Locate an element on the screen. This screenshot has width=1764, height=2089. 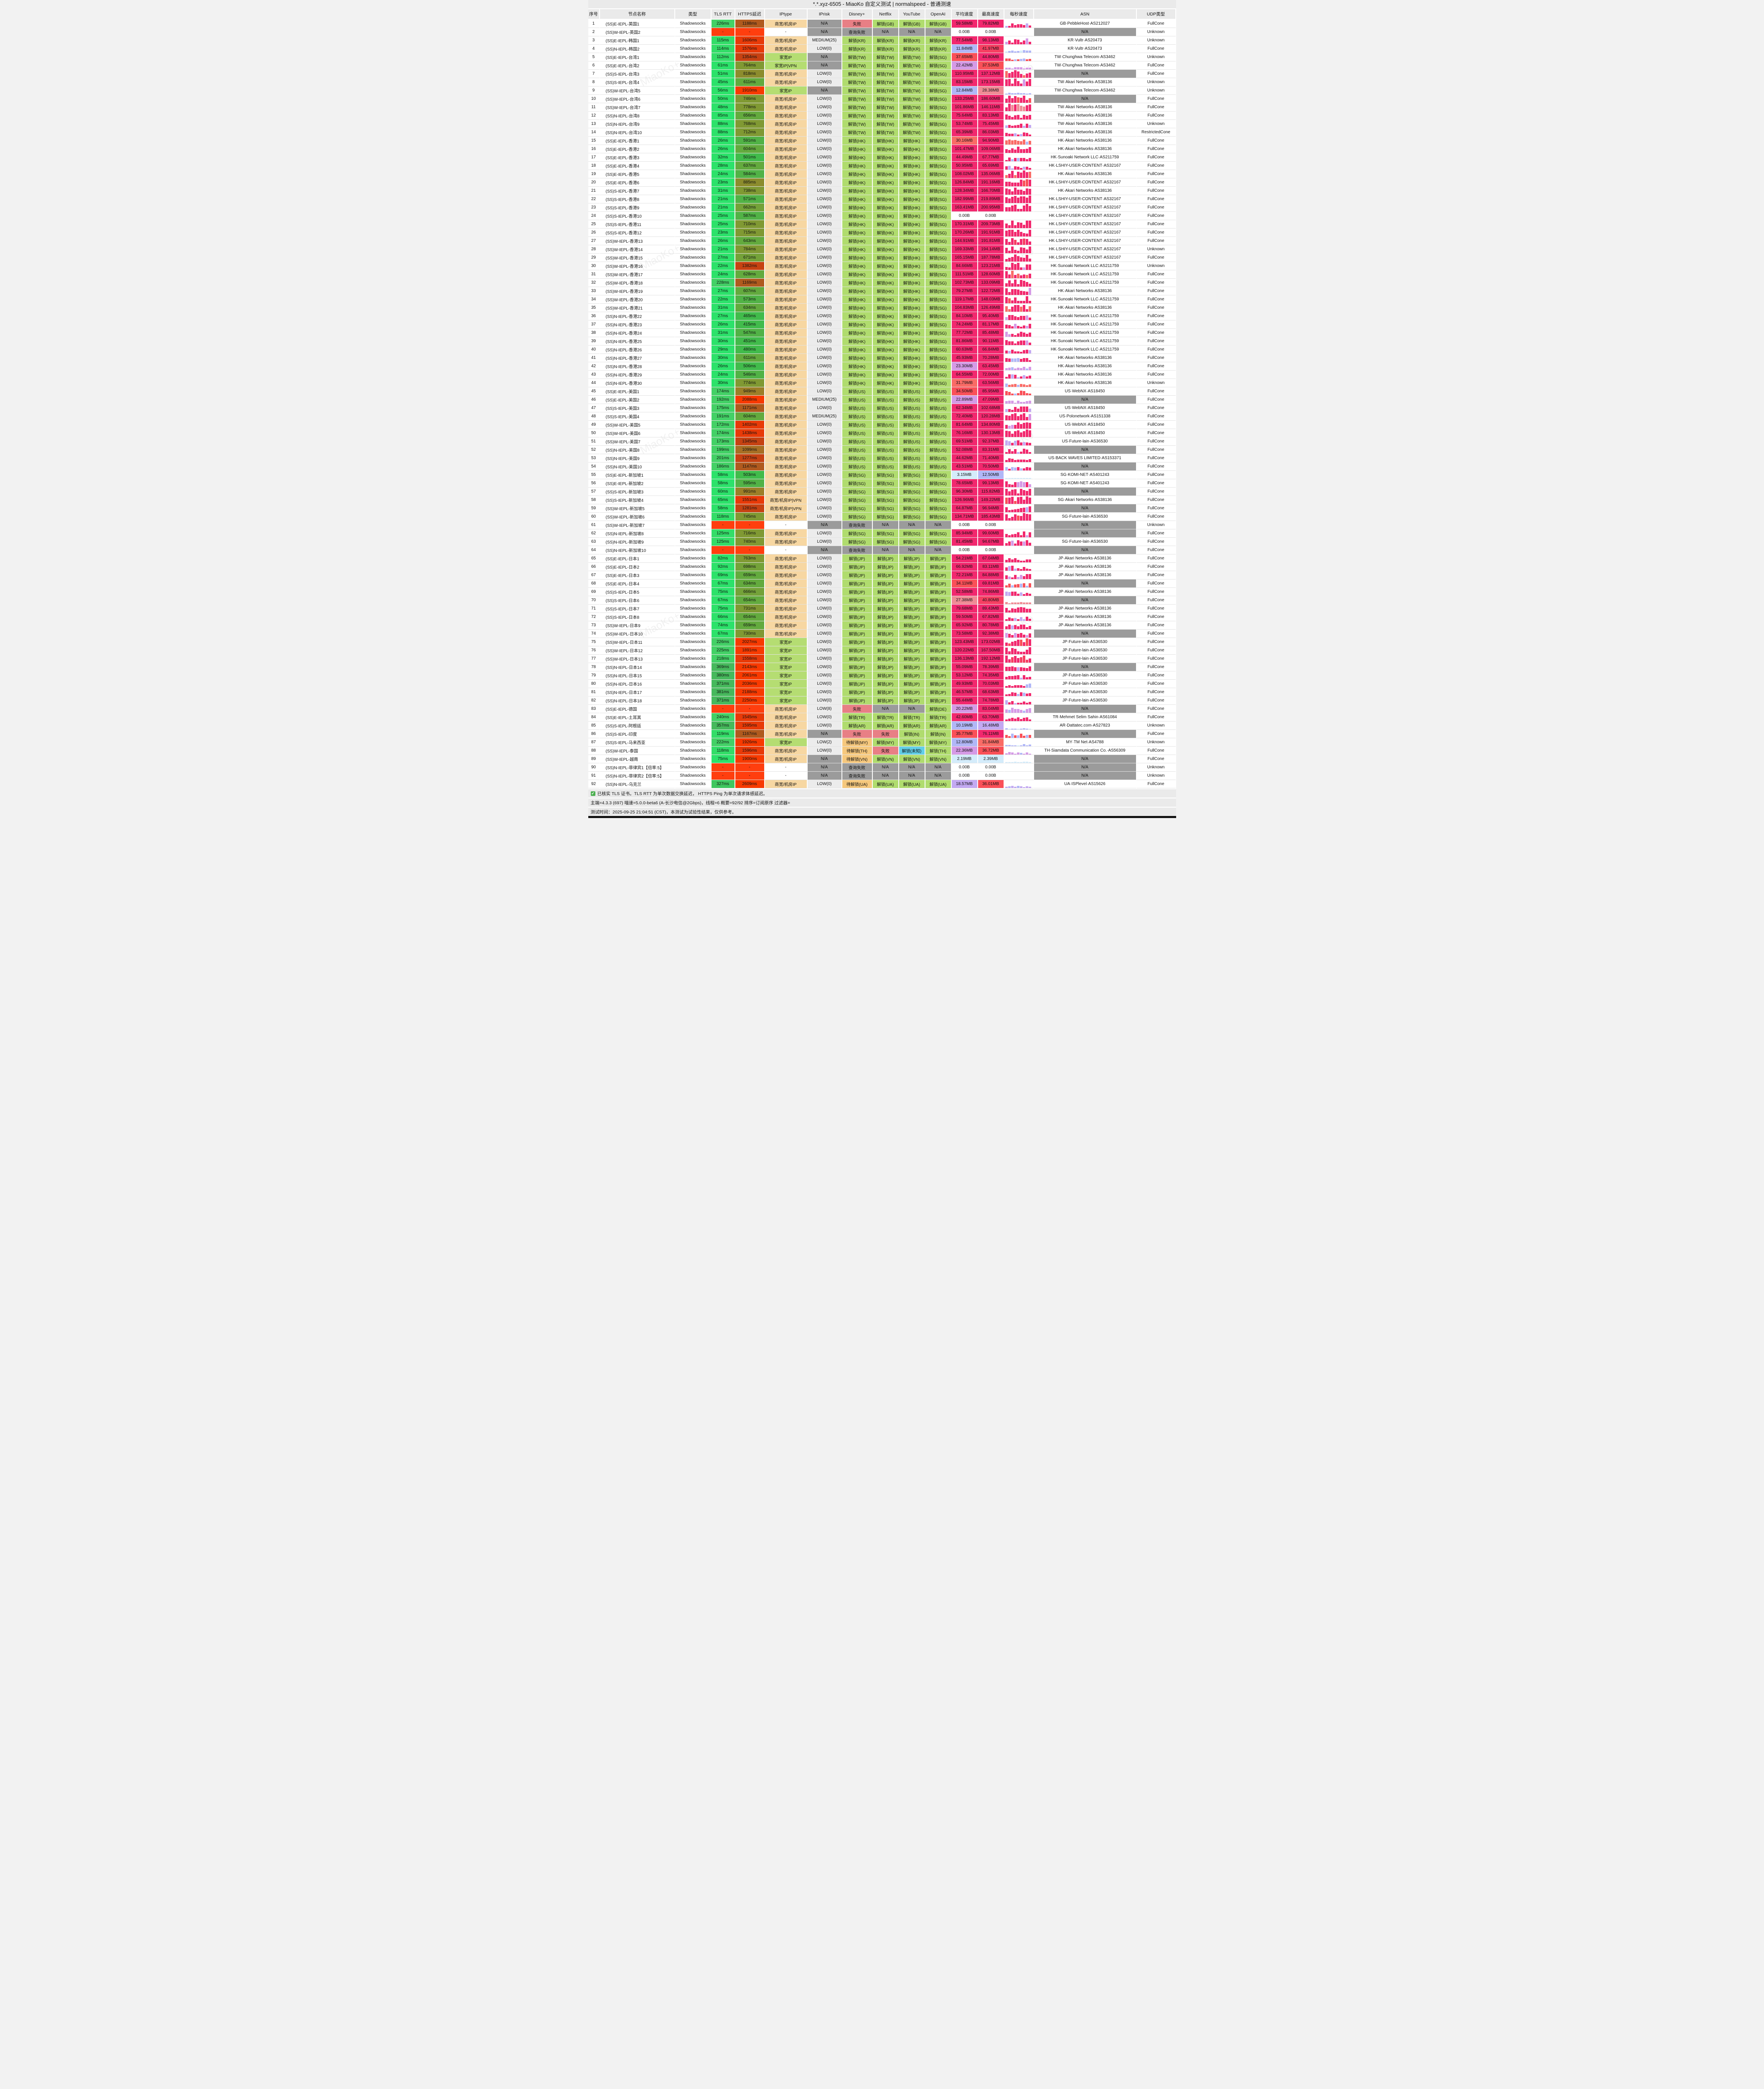
max-speed-cell: 0.00B is located at coordinates (991, 550).